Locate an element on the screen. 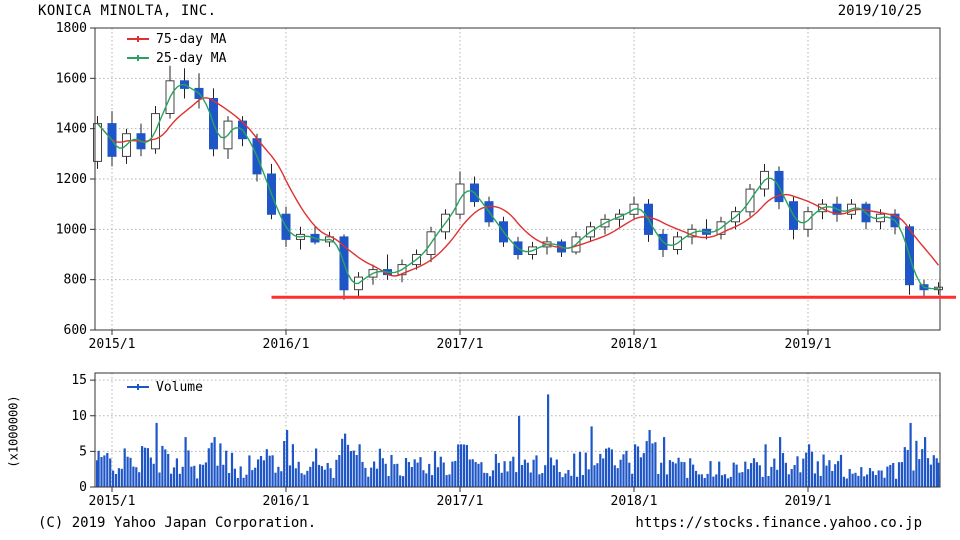 This screenshot has height=540, width=960. legend-row-ma75: 75-day MA is located at coordinates (176, 39).